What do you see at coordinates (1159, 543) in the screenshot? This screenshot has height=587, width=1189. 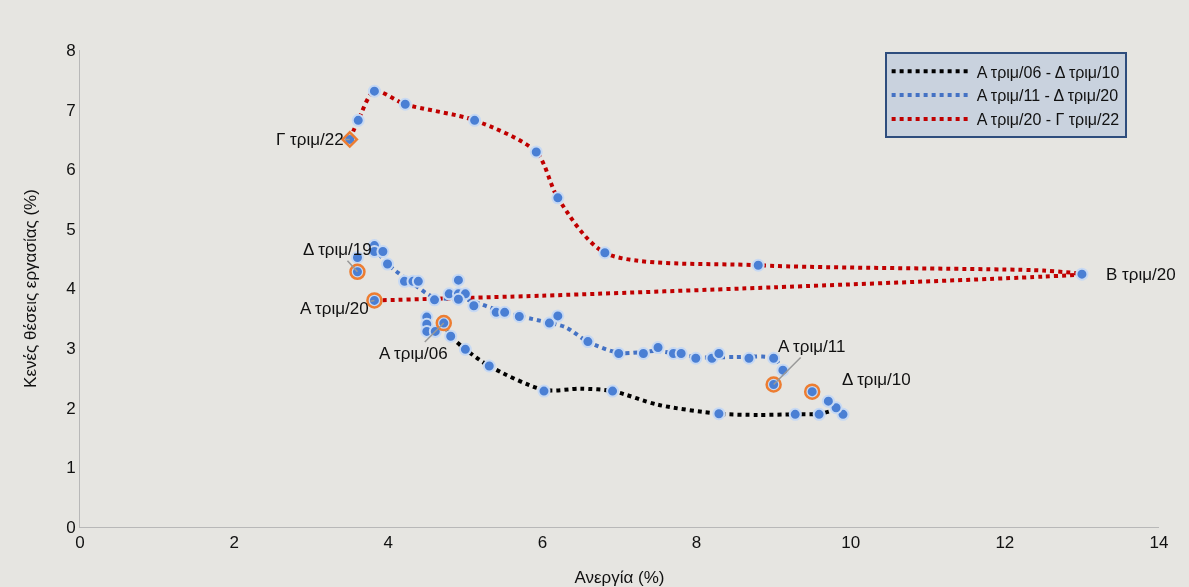 I see `x-tick-label: 14` at bounding box center [1159, 543].